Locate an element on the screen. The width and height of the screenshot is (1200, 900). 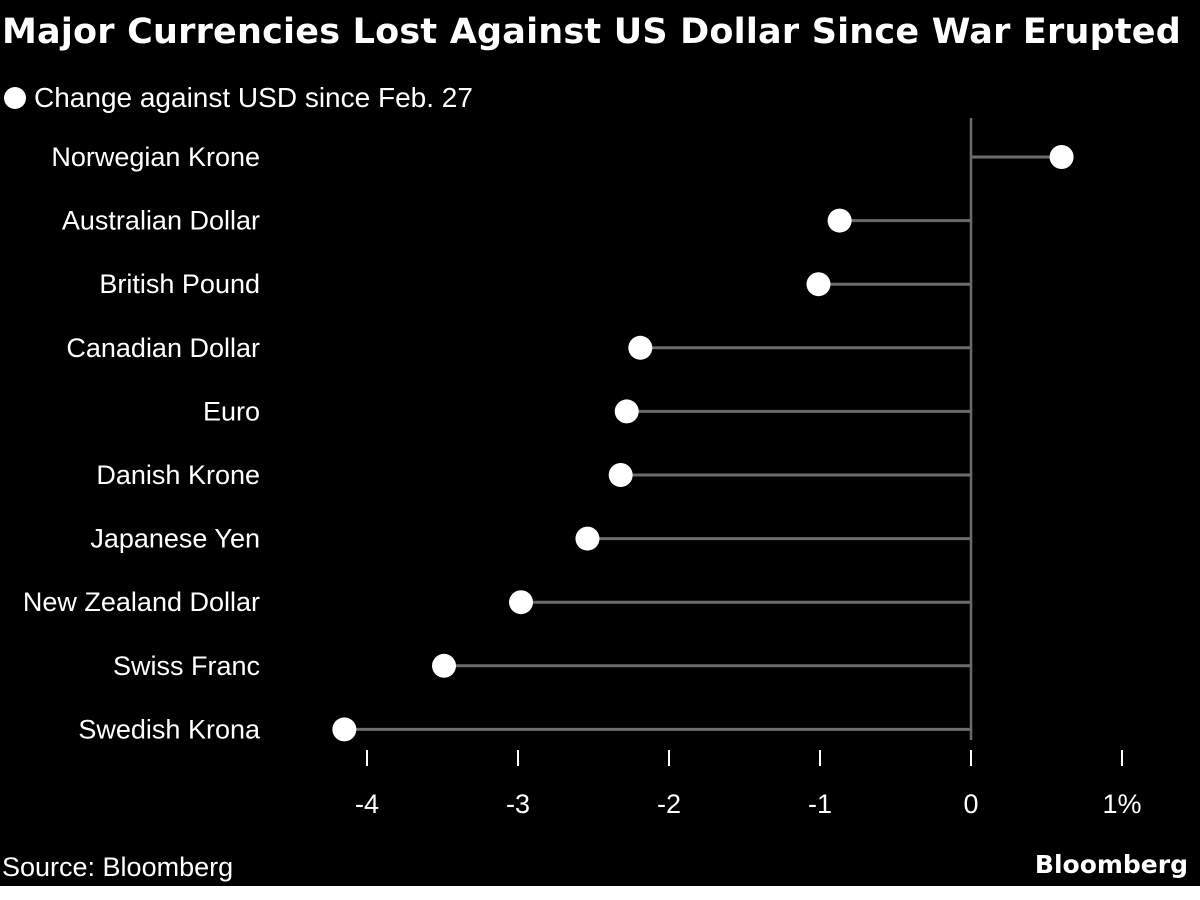
category-label: British Pound is located at coordinates (179, 284).